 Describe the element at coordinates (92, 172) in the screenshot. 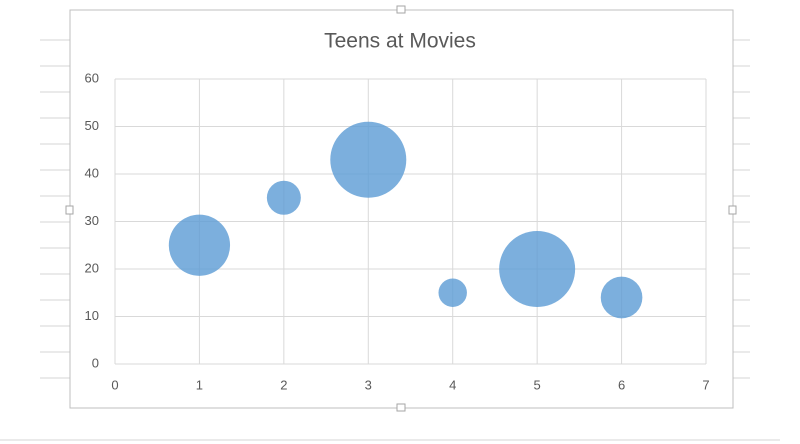

I see `y-tick-label: 40` at that location.